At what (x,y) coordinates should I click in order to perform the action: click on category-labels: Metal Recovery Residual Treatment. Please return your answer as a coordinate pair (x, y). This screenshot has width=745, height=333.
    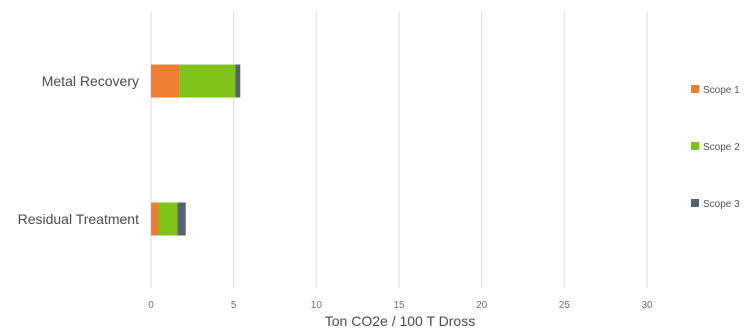
    Looking at the image, I should click on (79, 150).